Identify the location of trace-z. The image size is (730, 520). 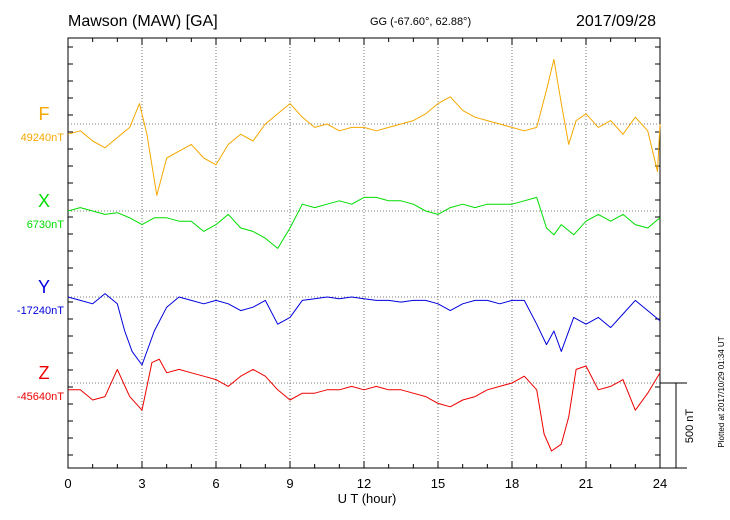
(364, 405).